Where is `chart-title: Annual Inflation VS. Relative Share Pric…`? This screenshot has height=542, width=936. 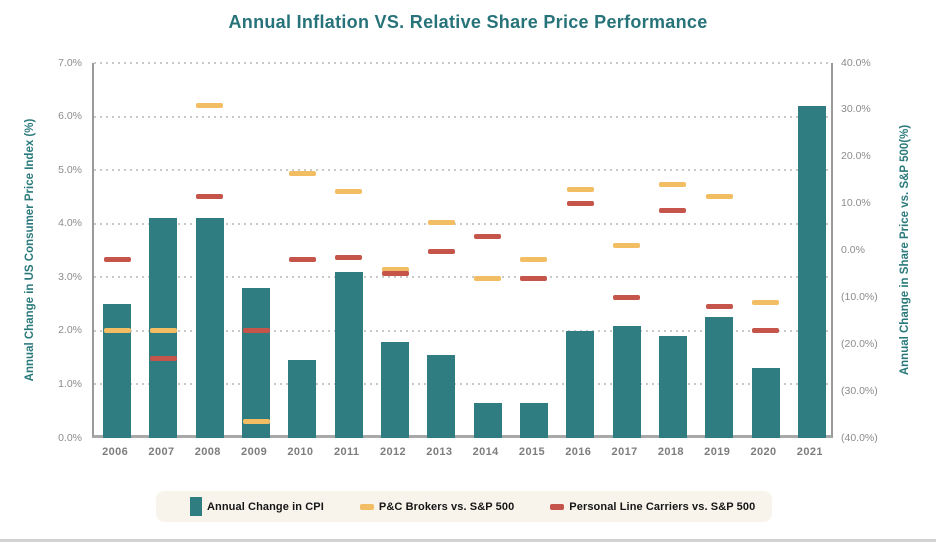
chart-title: Annual Inflation VS. Relative Share Pric… is located at coordinates (468, 22).